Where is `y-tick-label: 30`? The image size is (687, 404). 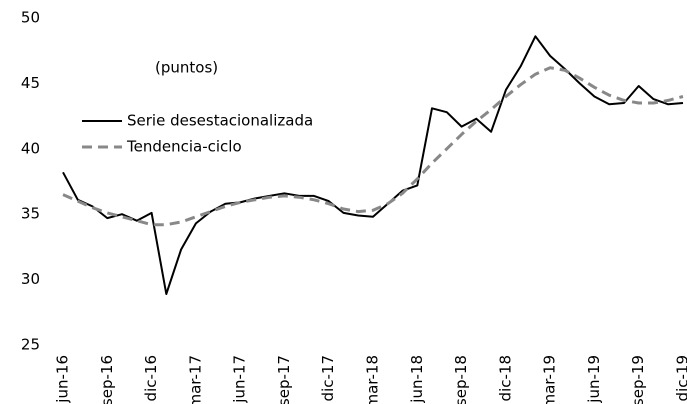 y-tick-label: 30 is located at coordinates (30, 279).